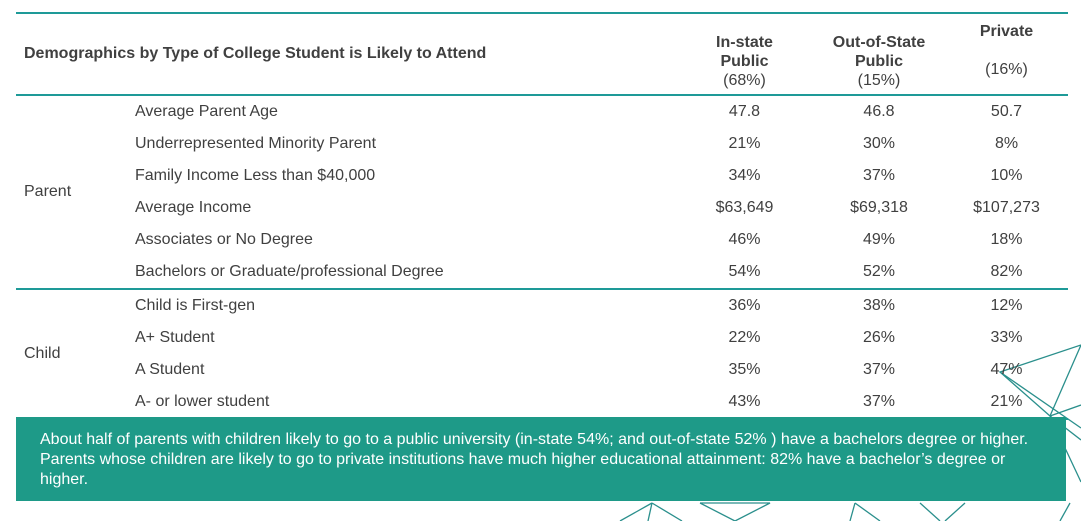 This screenshot has width=1081, height=521. Describe the element at coordinates (255, 175) in the screenshot. I see `row-label: Family Income Less than $40,000` at that location.